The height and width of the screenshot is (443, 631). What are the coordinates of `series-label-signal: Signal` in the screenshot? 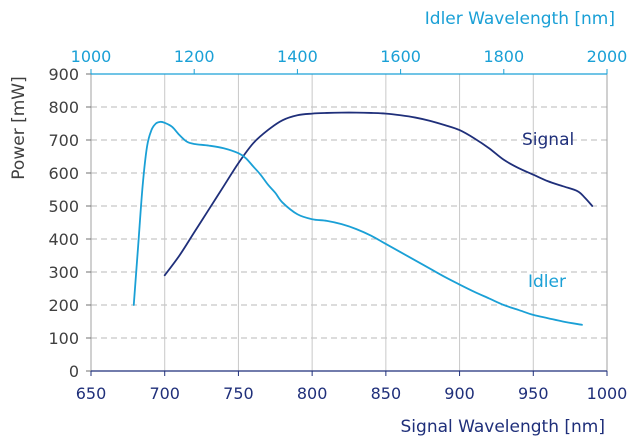 It's located at (548, 140).